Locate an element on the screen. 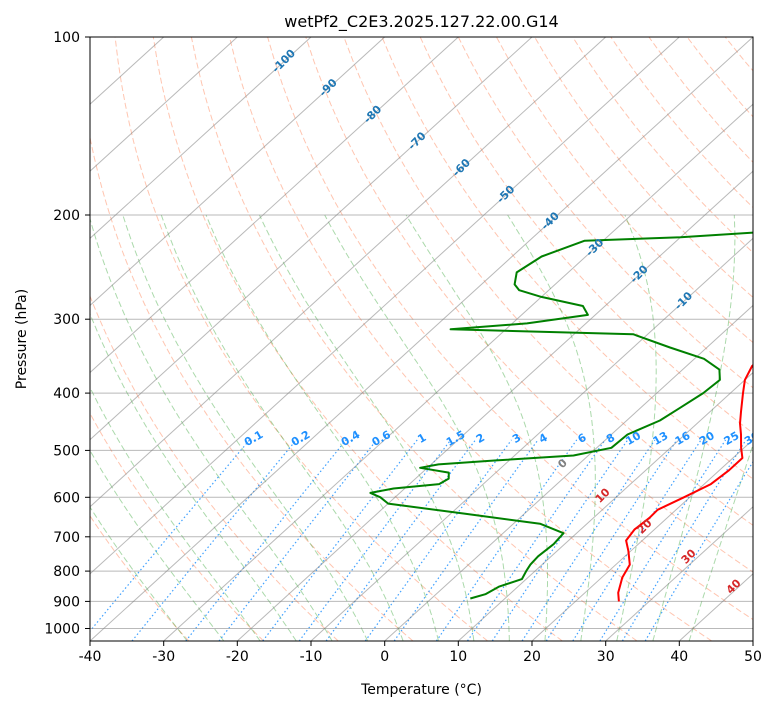 Image resolution: width=775 pixels, height=708 pixels. y-tick-label: 200 is located at coordinates (66, 216).